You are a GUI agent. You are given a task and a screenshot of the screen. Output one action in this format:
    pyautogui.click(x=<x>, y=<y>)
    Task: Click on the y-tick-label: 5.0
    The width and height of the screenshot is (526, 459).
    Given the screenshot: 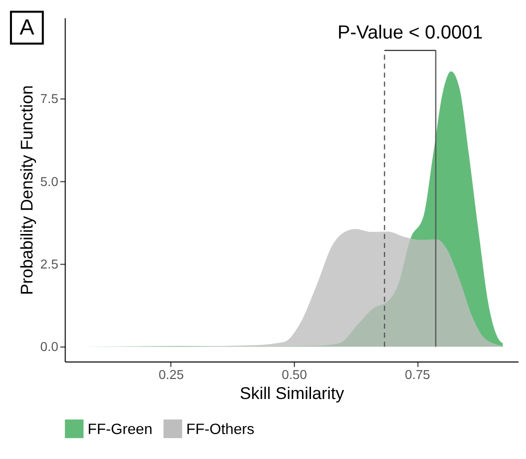 What is the action you would take?
    pyautogui.click(x=49, y=181)
    